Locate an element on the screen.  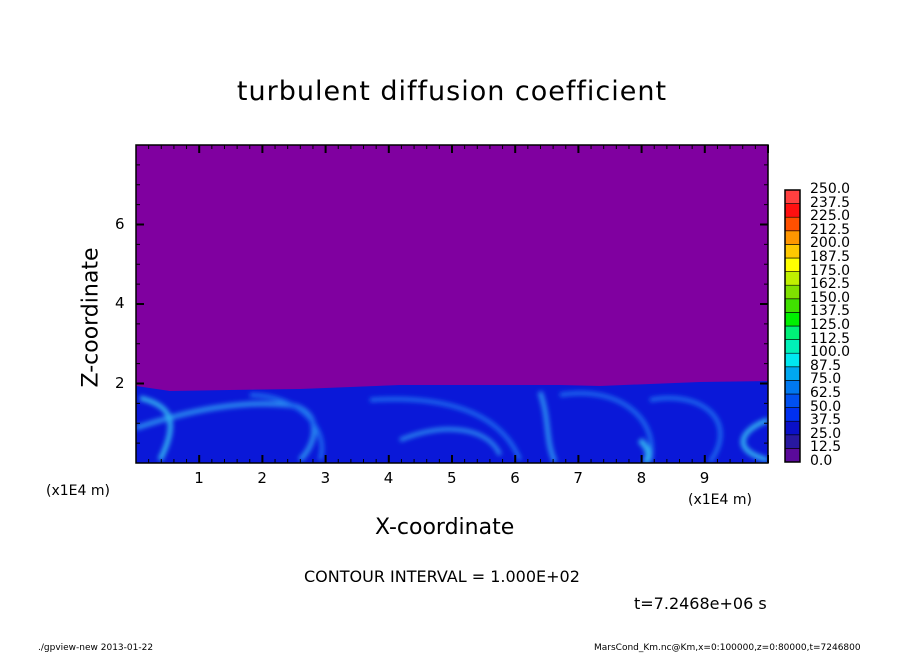
colorbar-label: 125.0 is located at coordinates (830, 325).